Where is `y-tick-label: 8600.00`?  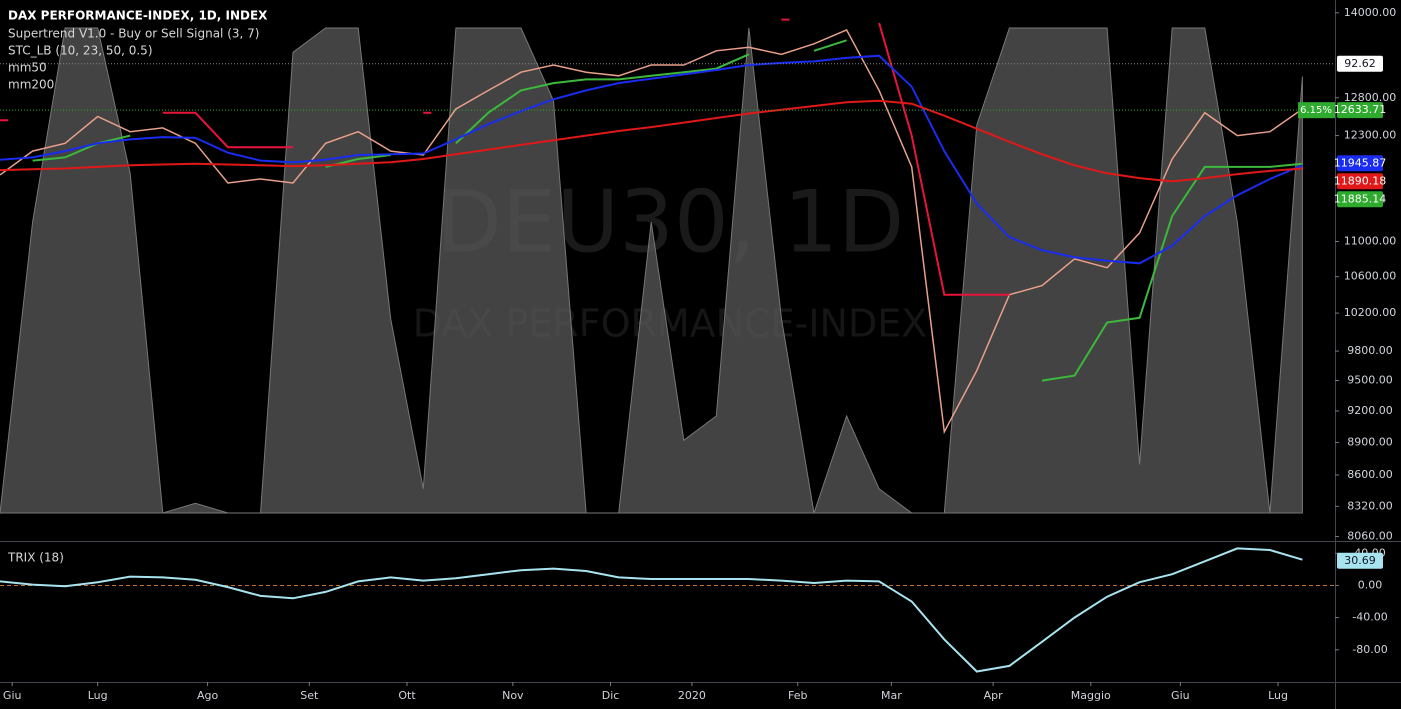
y-tick-label: 8600.00 is located at coordinates (1370, 474).